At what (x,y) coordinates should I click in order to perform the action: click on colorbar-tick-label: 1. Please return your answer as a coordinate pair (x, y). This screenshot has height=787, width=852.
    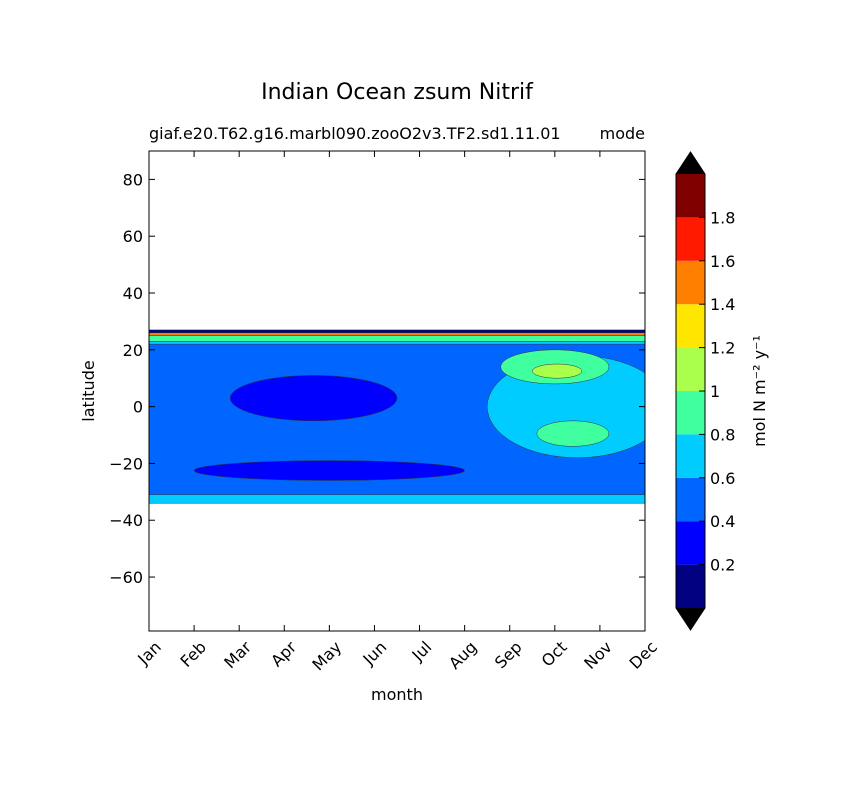
    Looking at the image, I should click on (715, 391).